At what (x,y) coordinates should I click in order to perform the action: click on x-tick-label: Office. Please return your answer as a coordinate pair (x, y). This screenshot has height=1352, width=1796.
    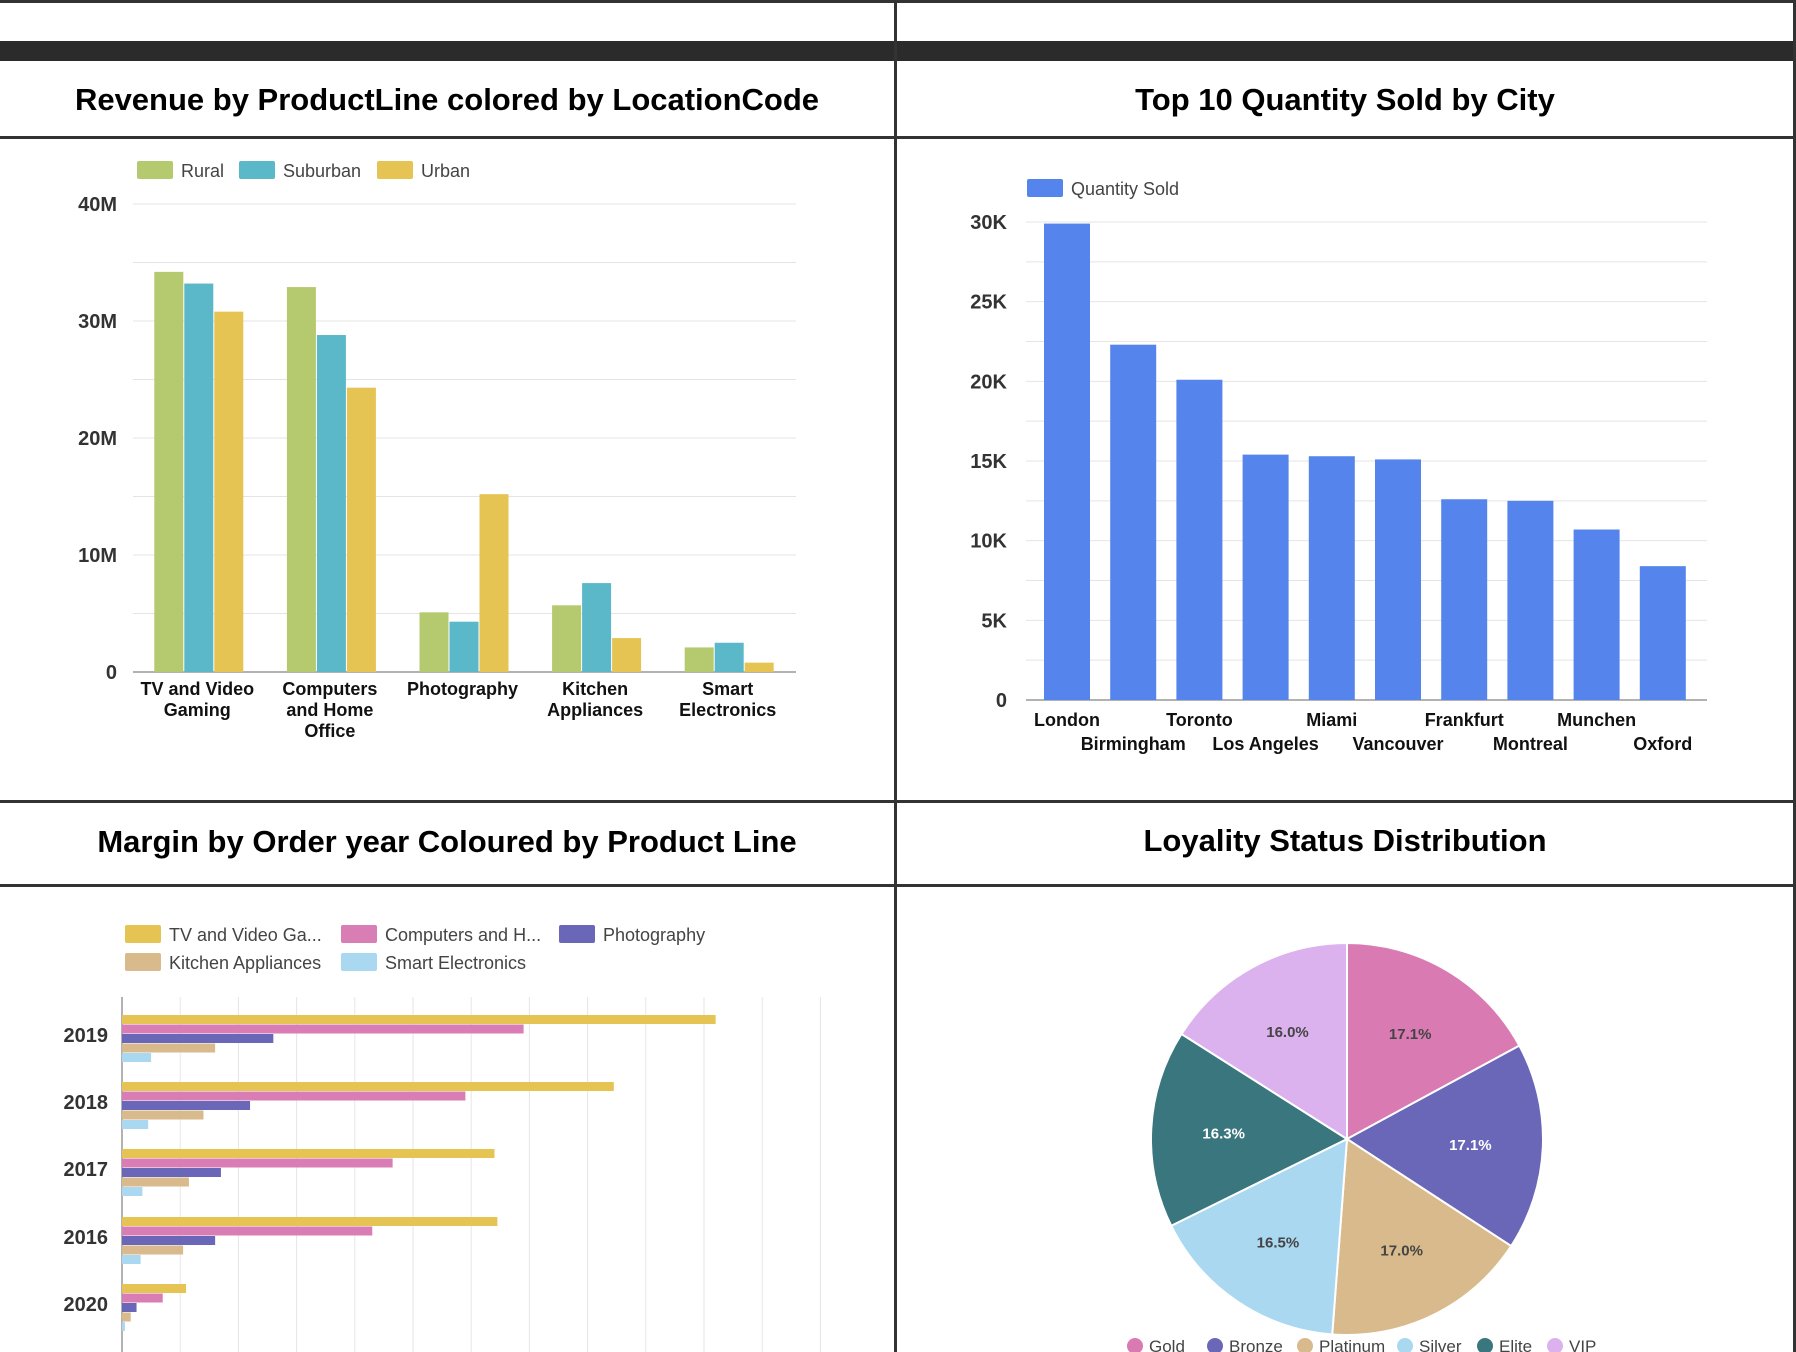
    Looking at the image, I should click on (329, 731).